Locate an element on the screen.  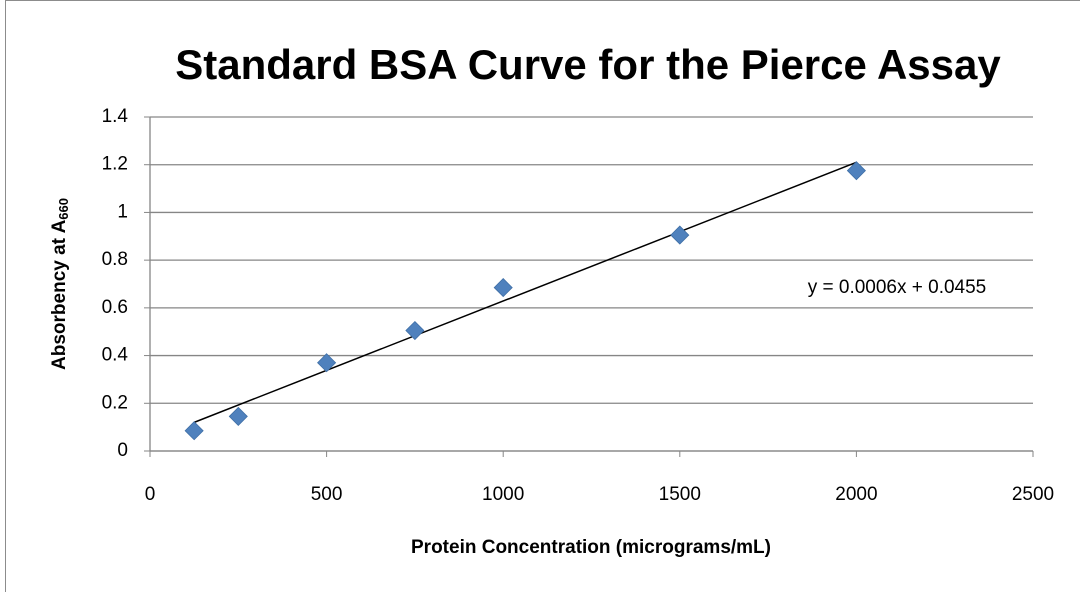
x-tick-label: 2000 is located at coordinates (856, 494).